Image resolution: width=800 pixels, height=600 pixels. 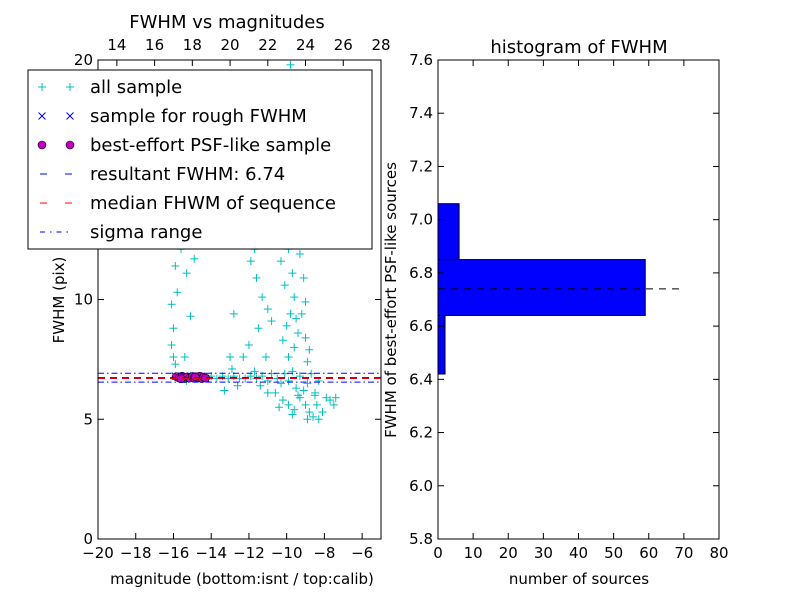 I want to click on legend-rough-sample-icon, so click(x=70, y=116).